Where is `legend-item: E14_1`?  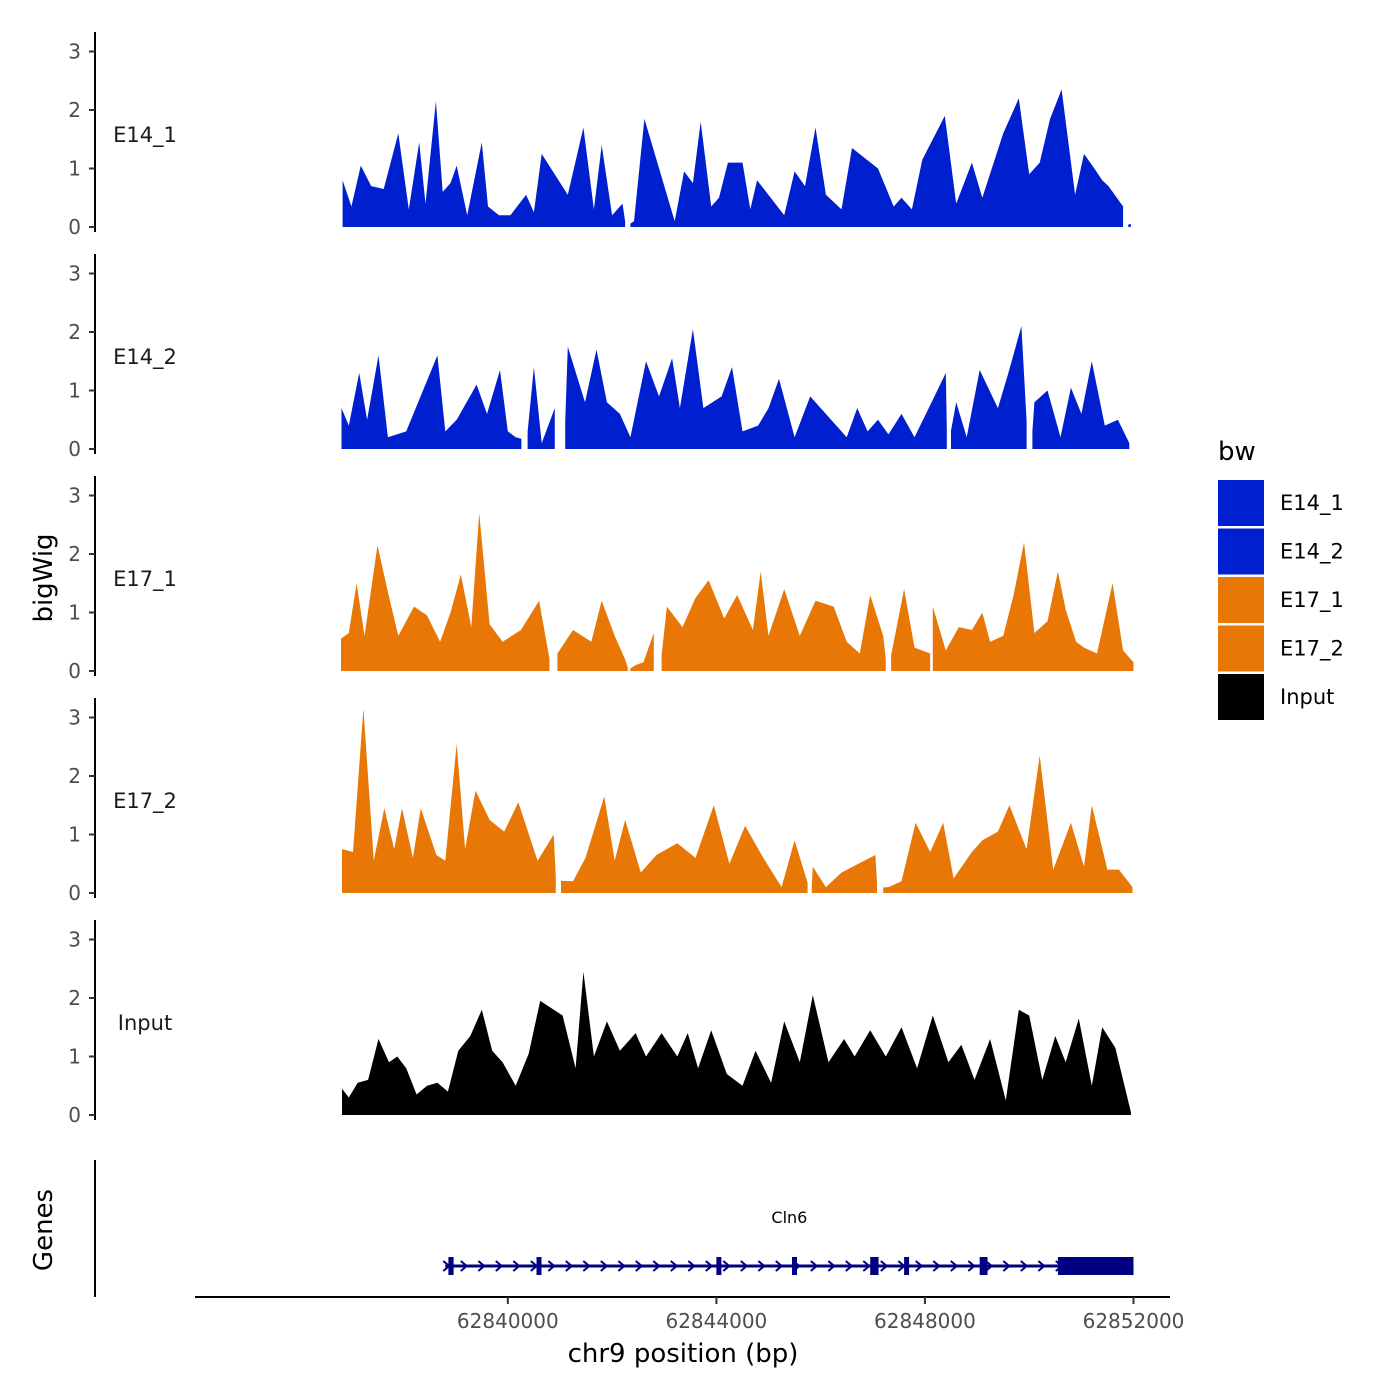
legend-item: E14_1 is located at coordinates (1281, 503).